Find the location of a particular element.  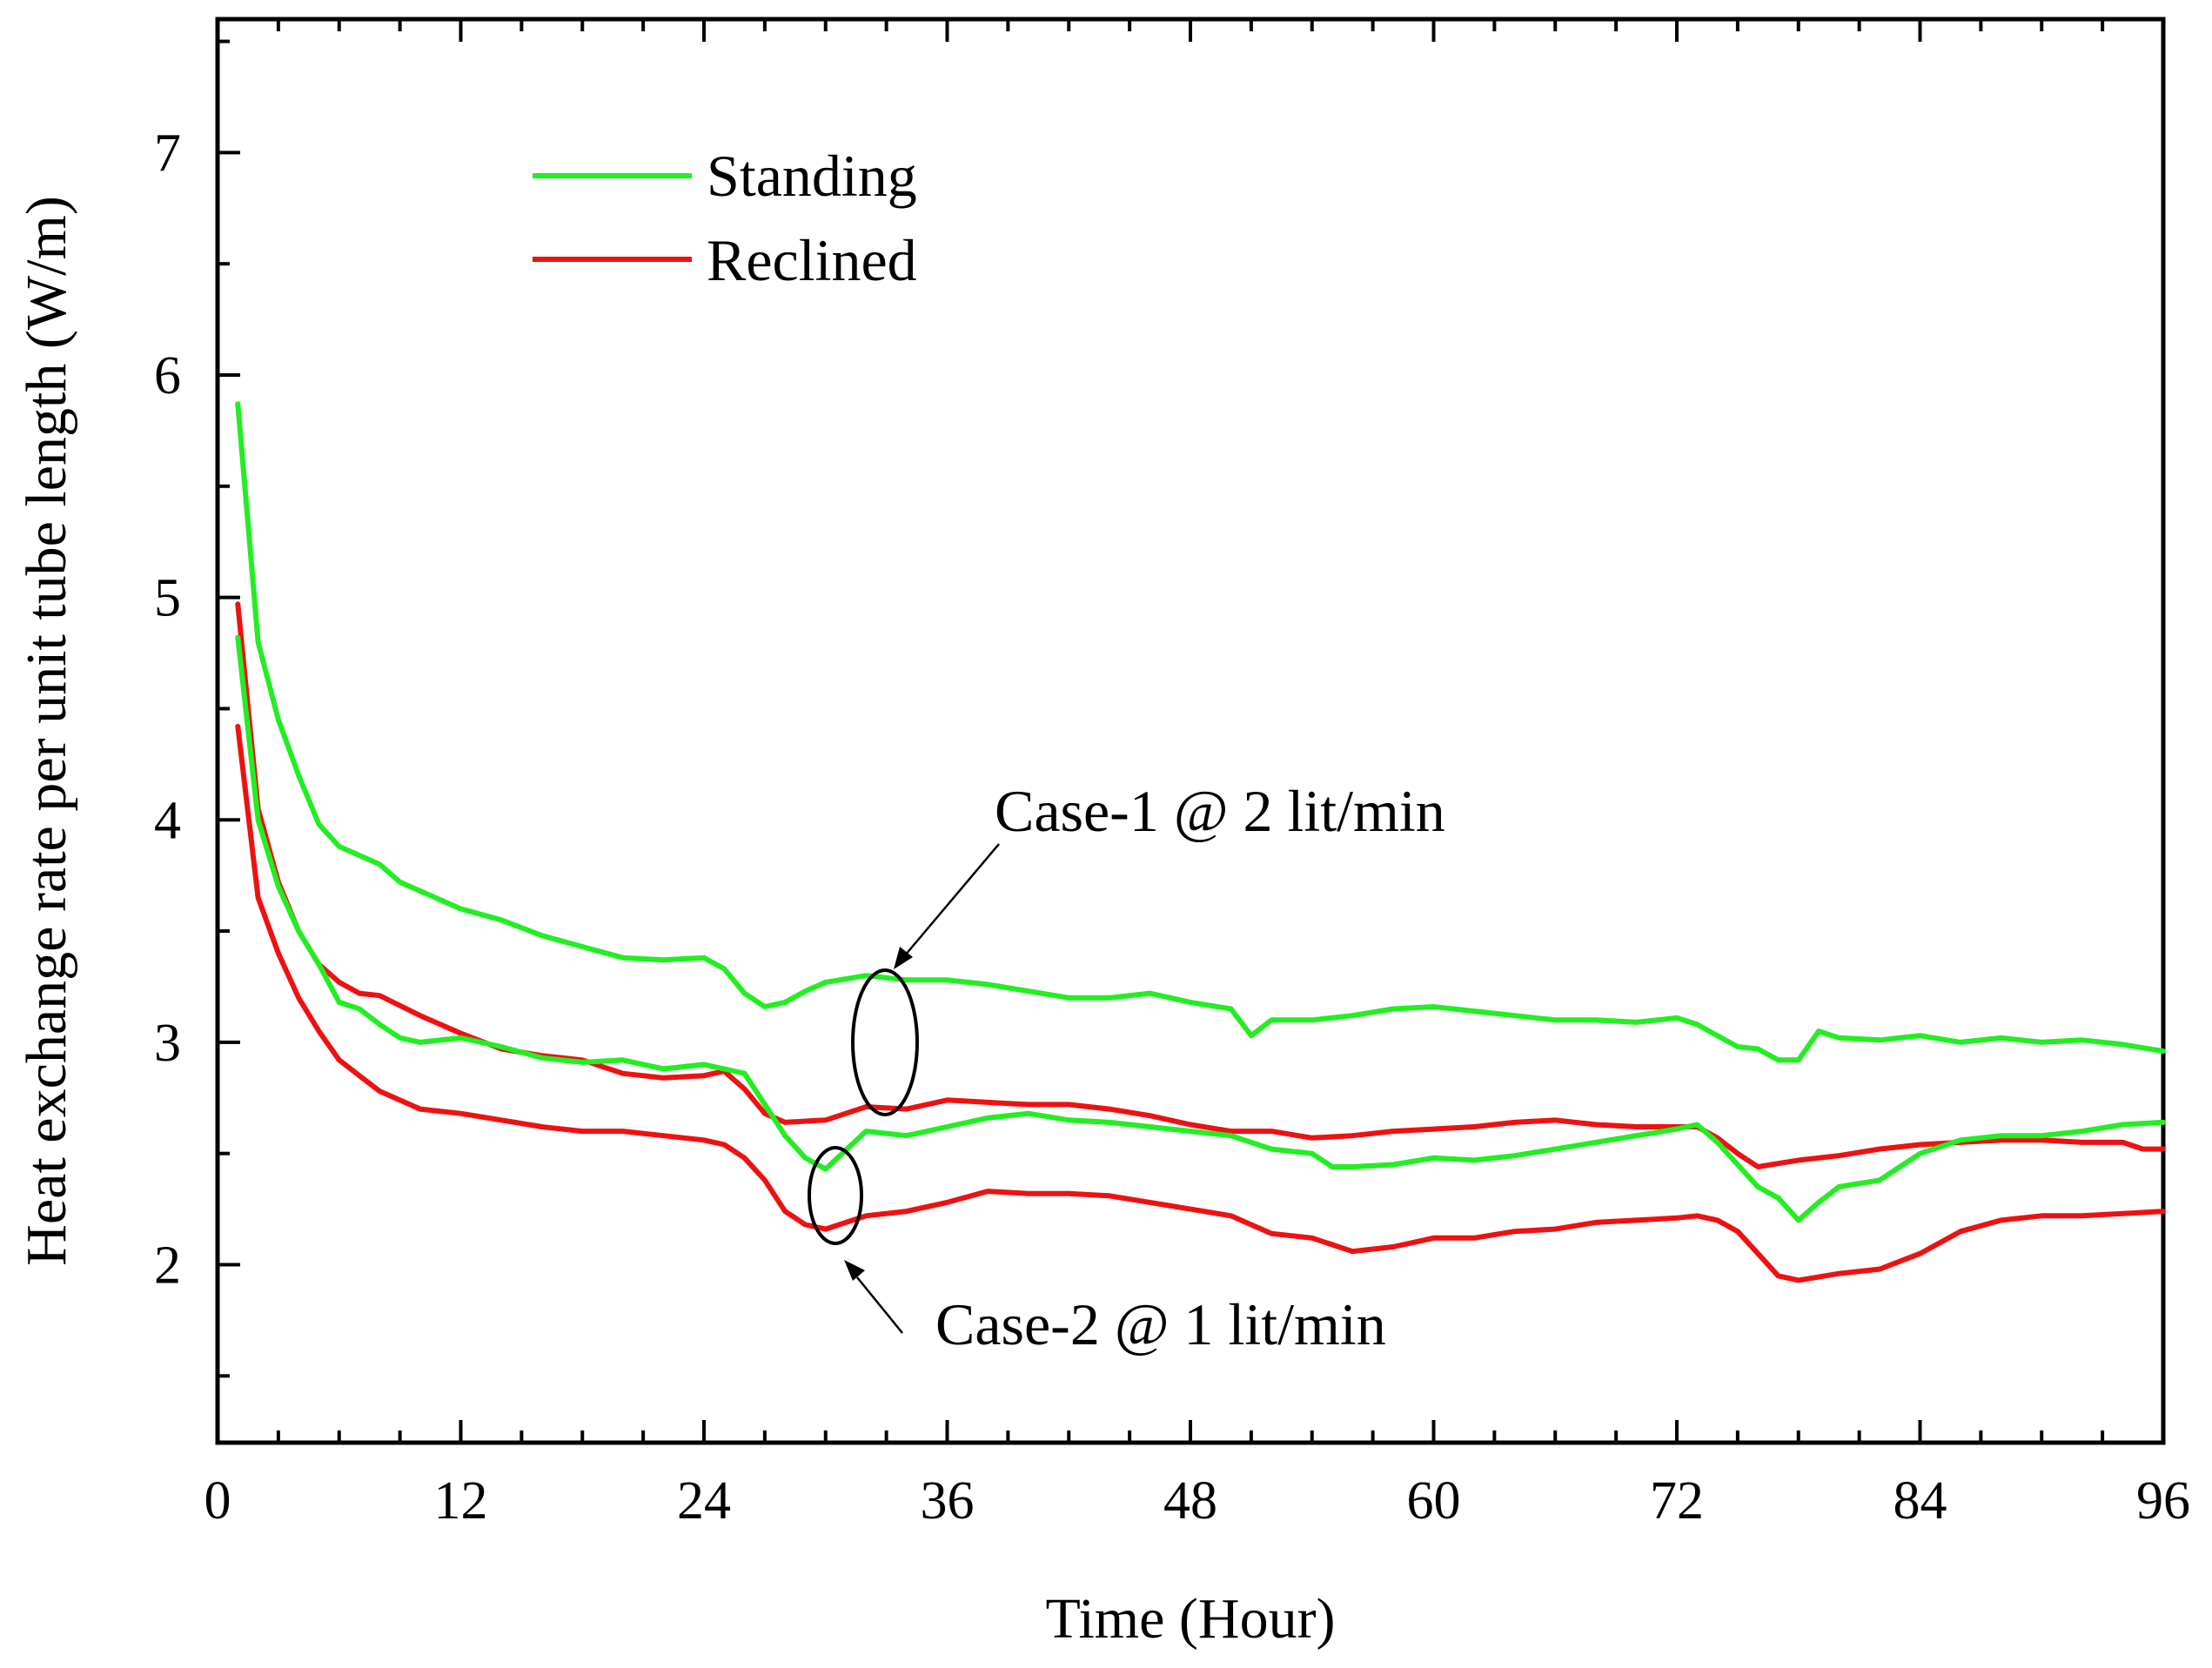

y-tick-label: 7 is located at coordinates (167, 153).